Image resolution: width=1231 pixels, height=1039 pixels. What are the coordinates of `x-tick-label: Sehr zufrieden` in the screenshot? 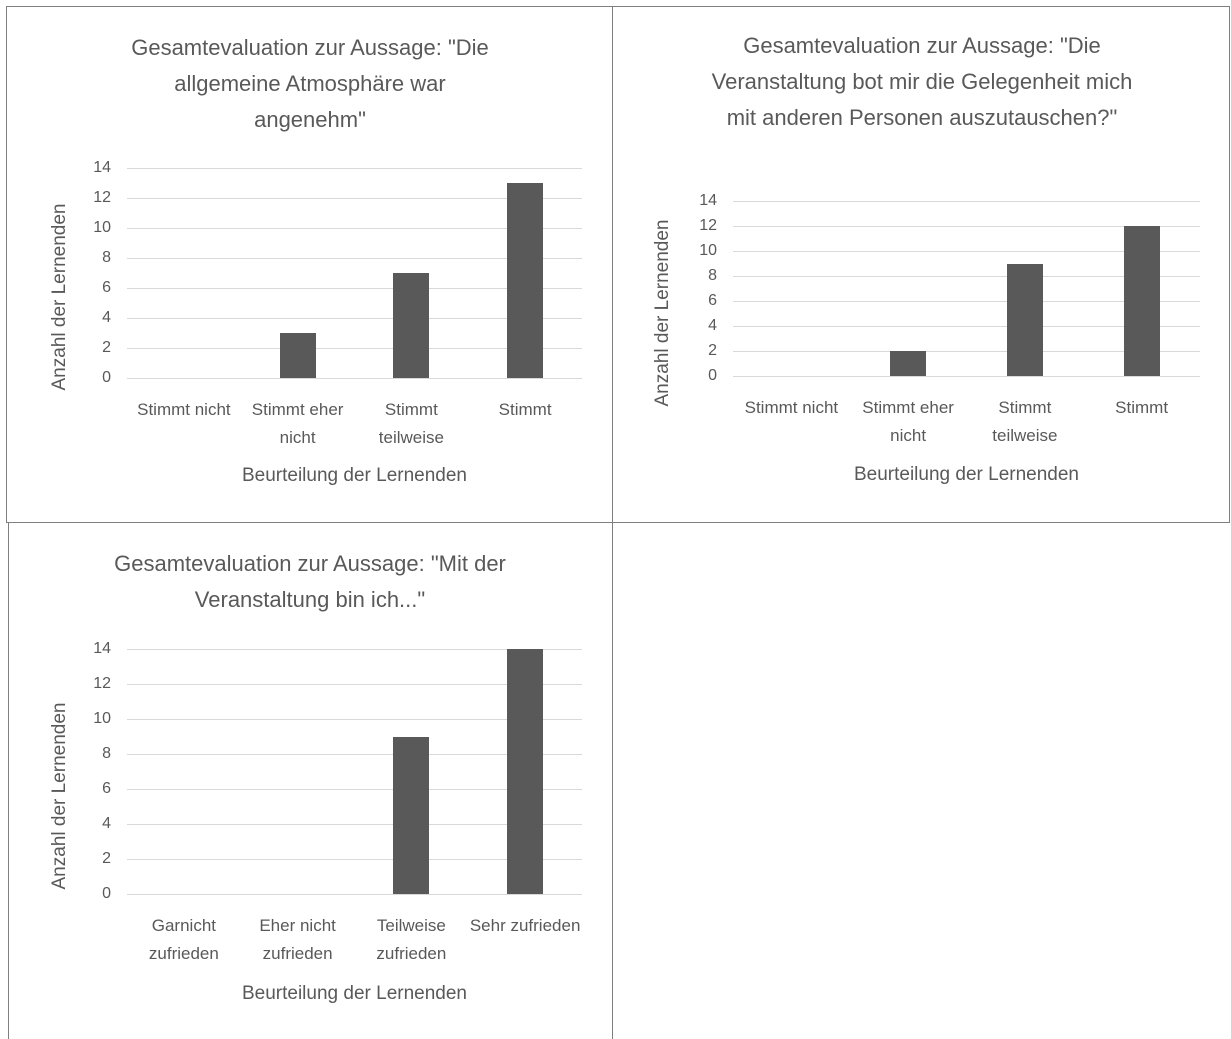 It's located at (525, 925).